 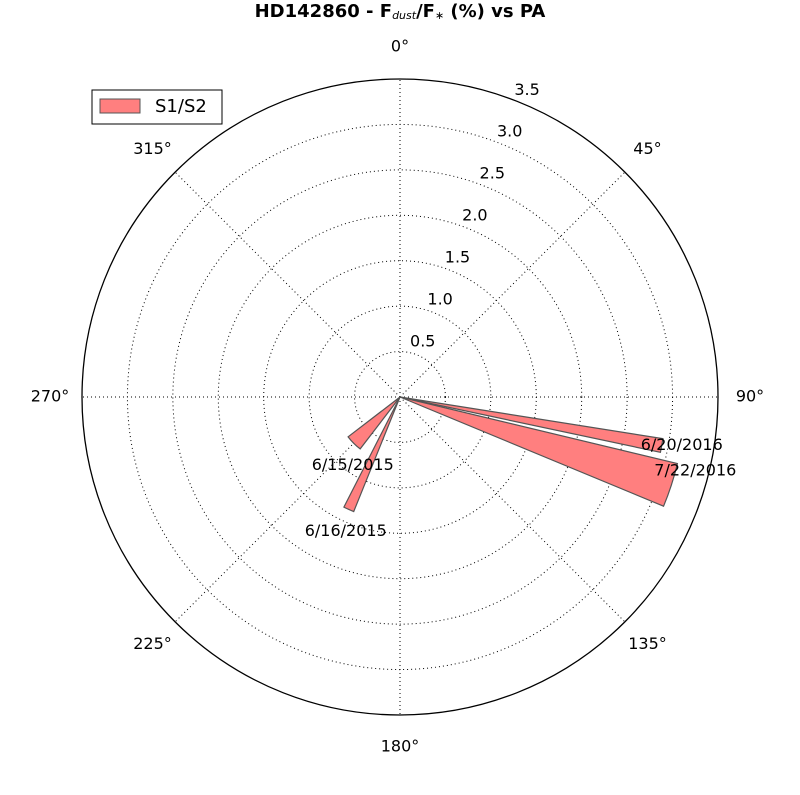 I want to click on r-tick-label: 1.5, so click(x=457, y=257).